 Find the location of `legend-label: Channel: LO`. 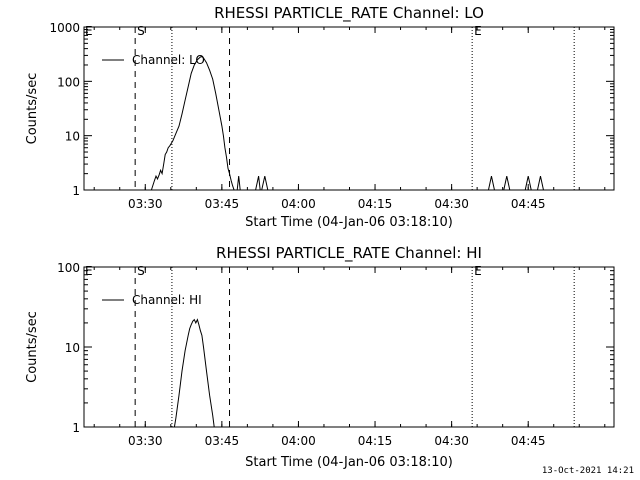

legend-label: Channel: LO is located at coordinates (168, 60).